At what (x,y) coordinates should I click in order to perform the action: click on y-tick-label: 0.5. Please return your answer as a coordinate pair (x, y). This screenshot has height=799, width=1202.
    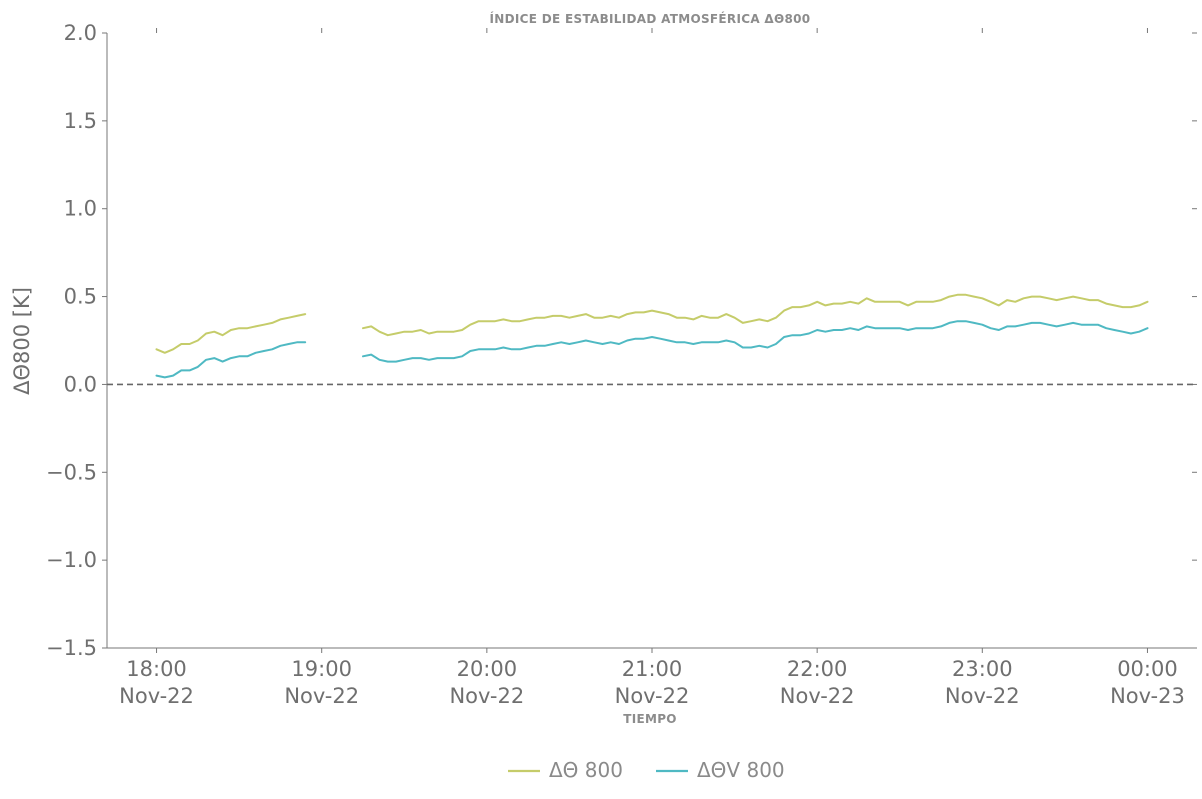
    Looking at the image, I should click on (80, 297).